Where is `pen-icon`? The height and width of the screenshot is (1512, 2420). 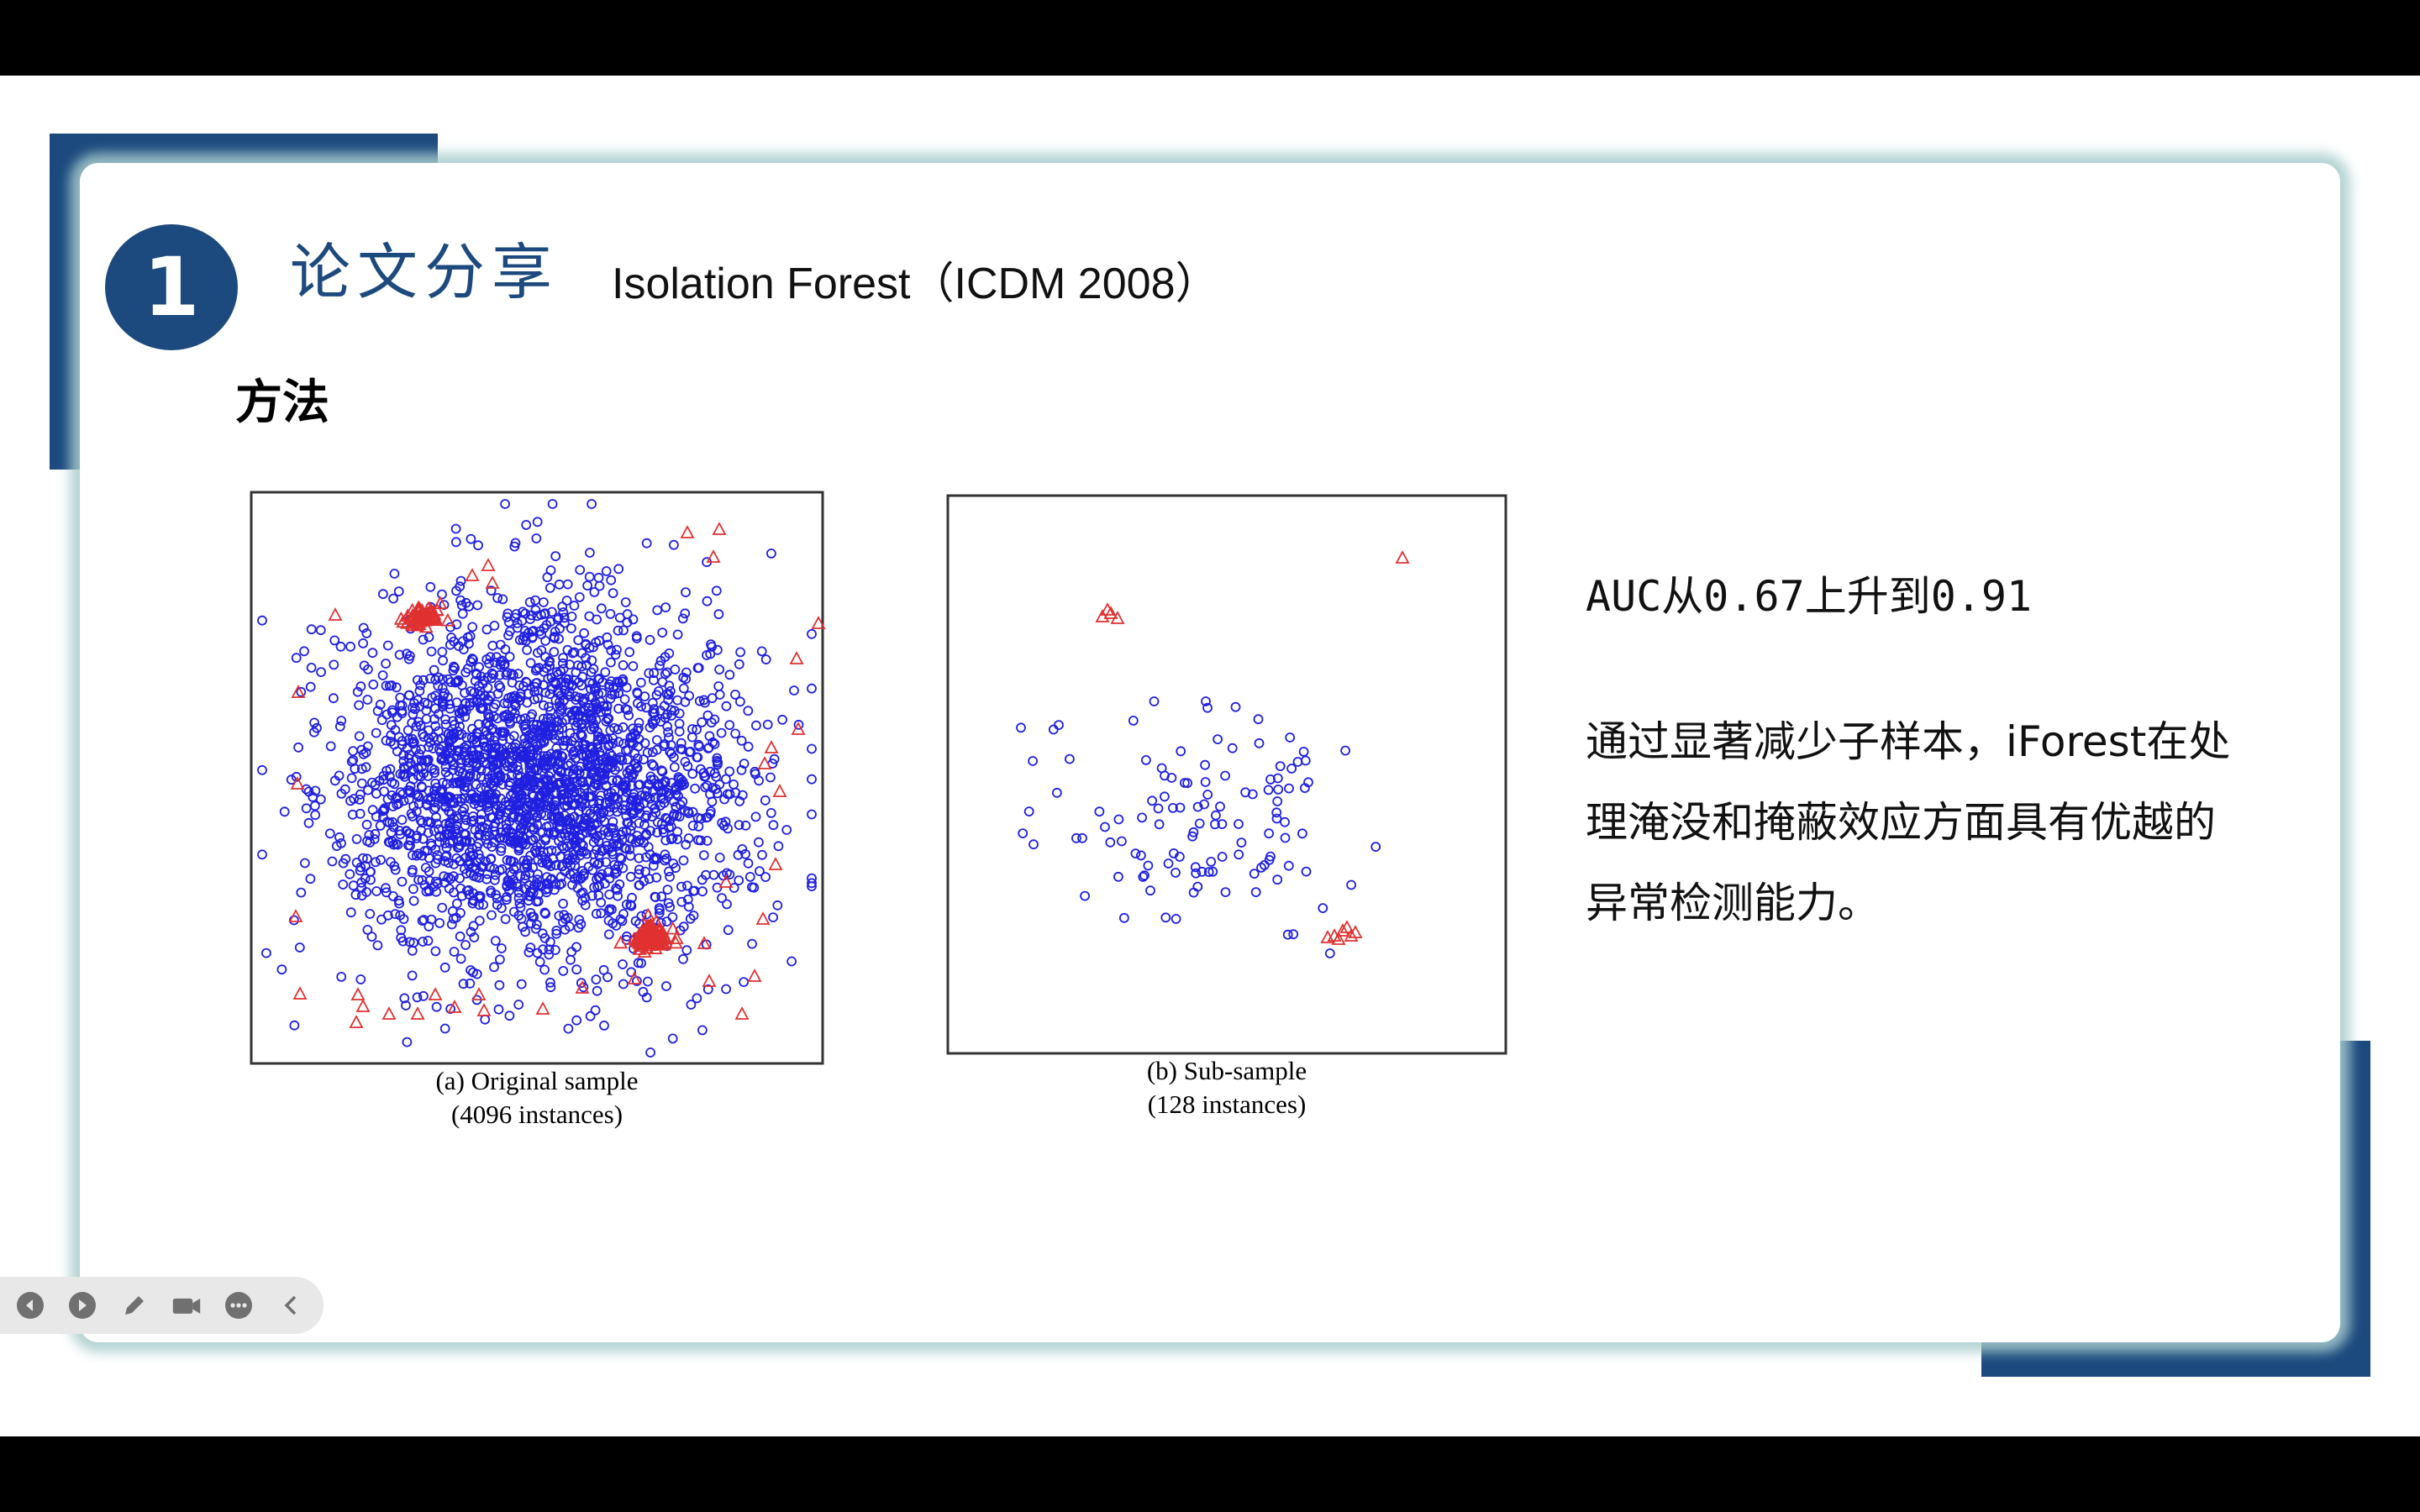 pen-icon is located at coordinates (134, 1305).